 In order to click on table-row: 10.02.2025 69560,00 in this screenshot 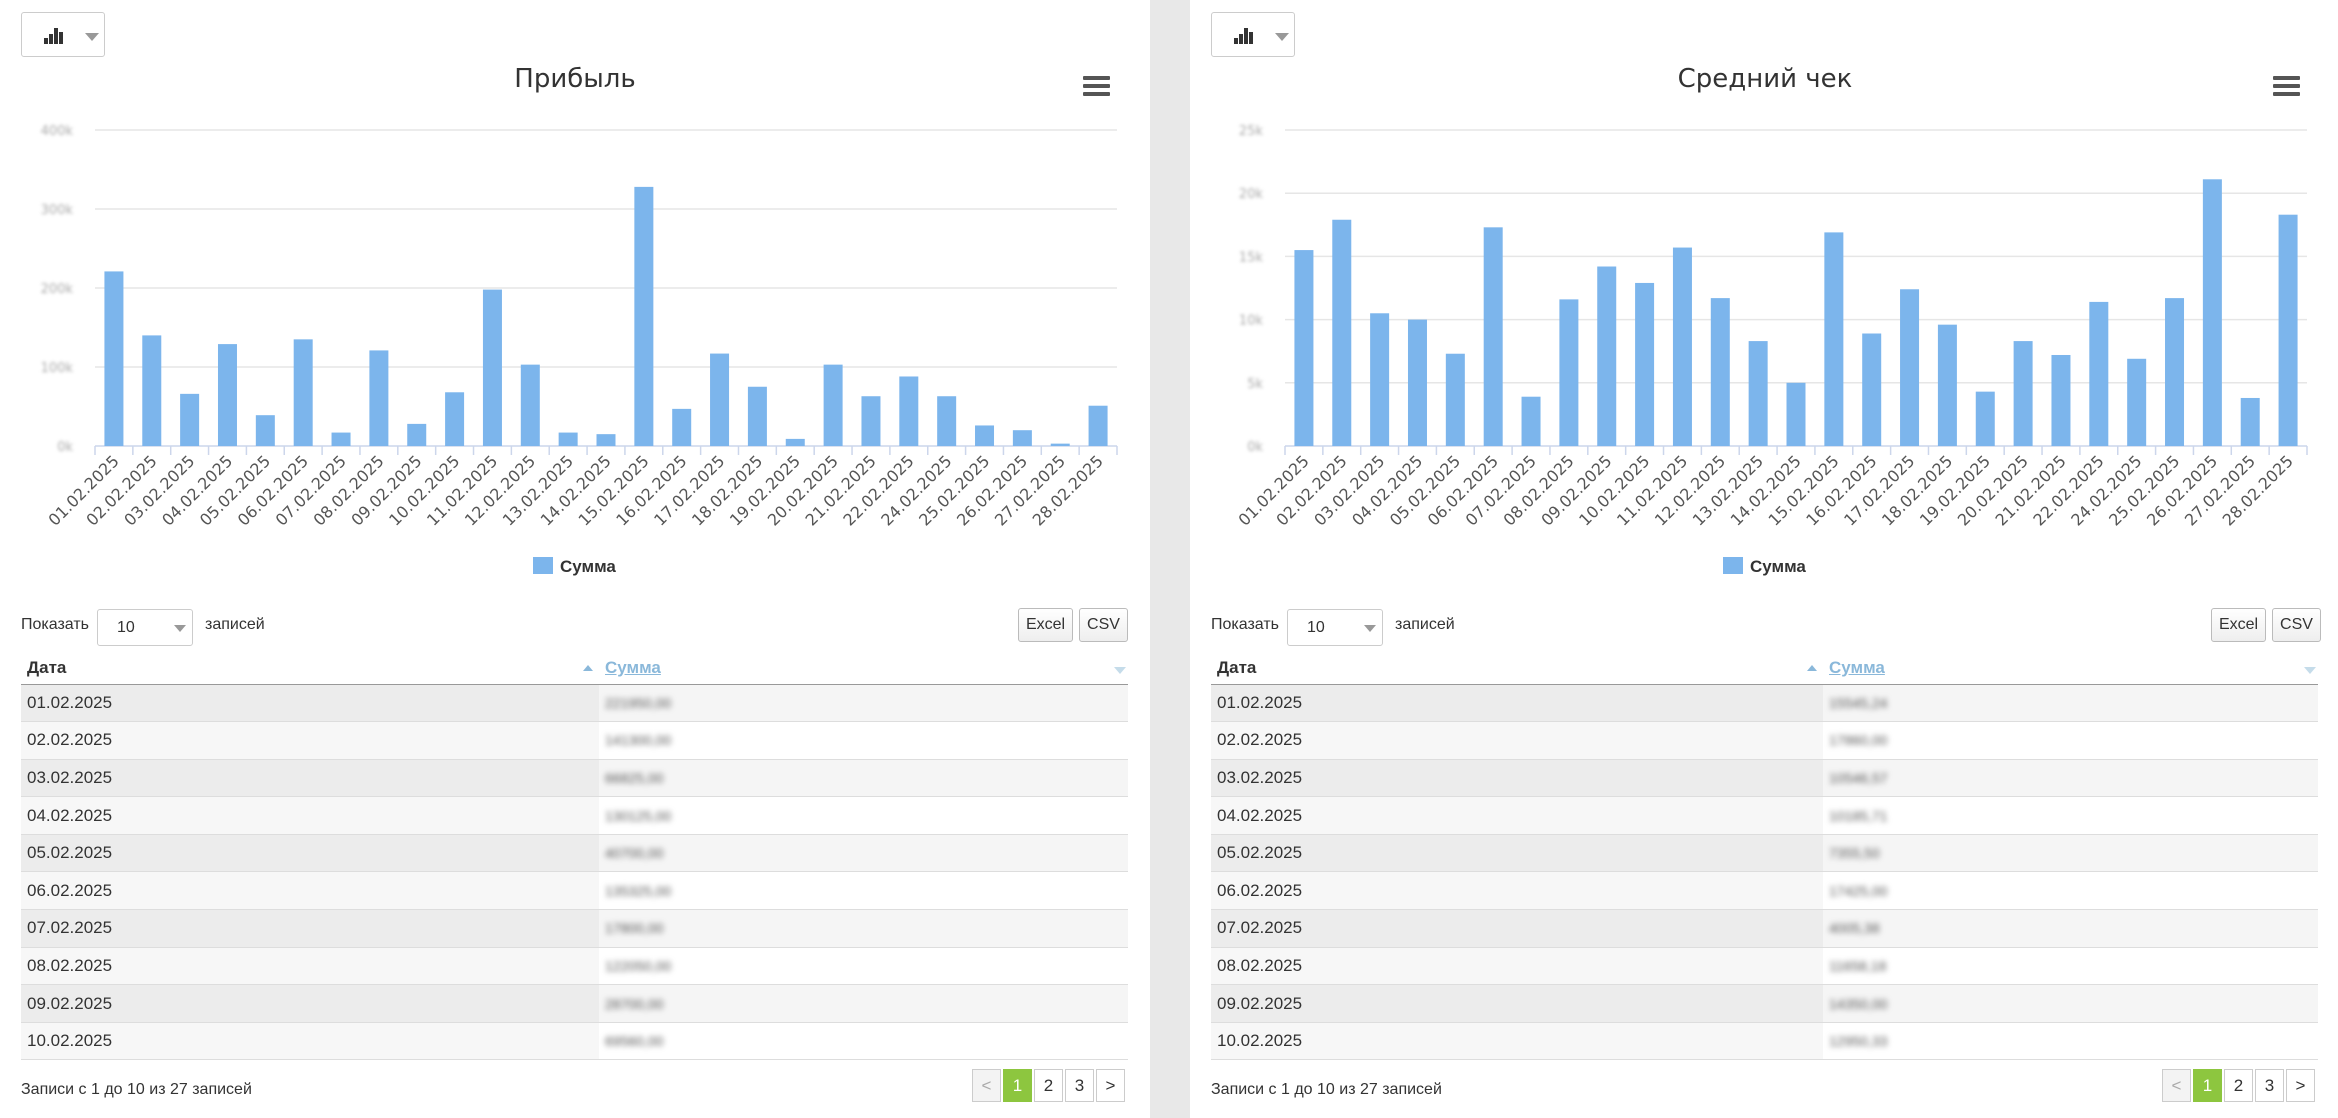, I will do `click(574, 1041)`.